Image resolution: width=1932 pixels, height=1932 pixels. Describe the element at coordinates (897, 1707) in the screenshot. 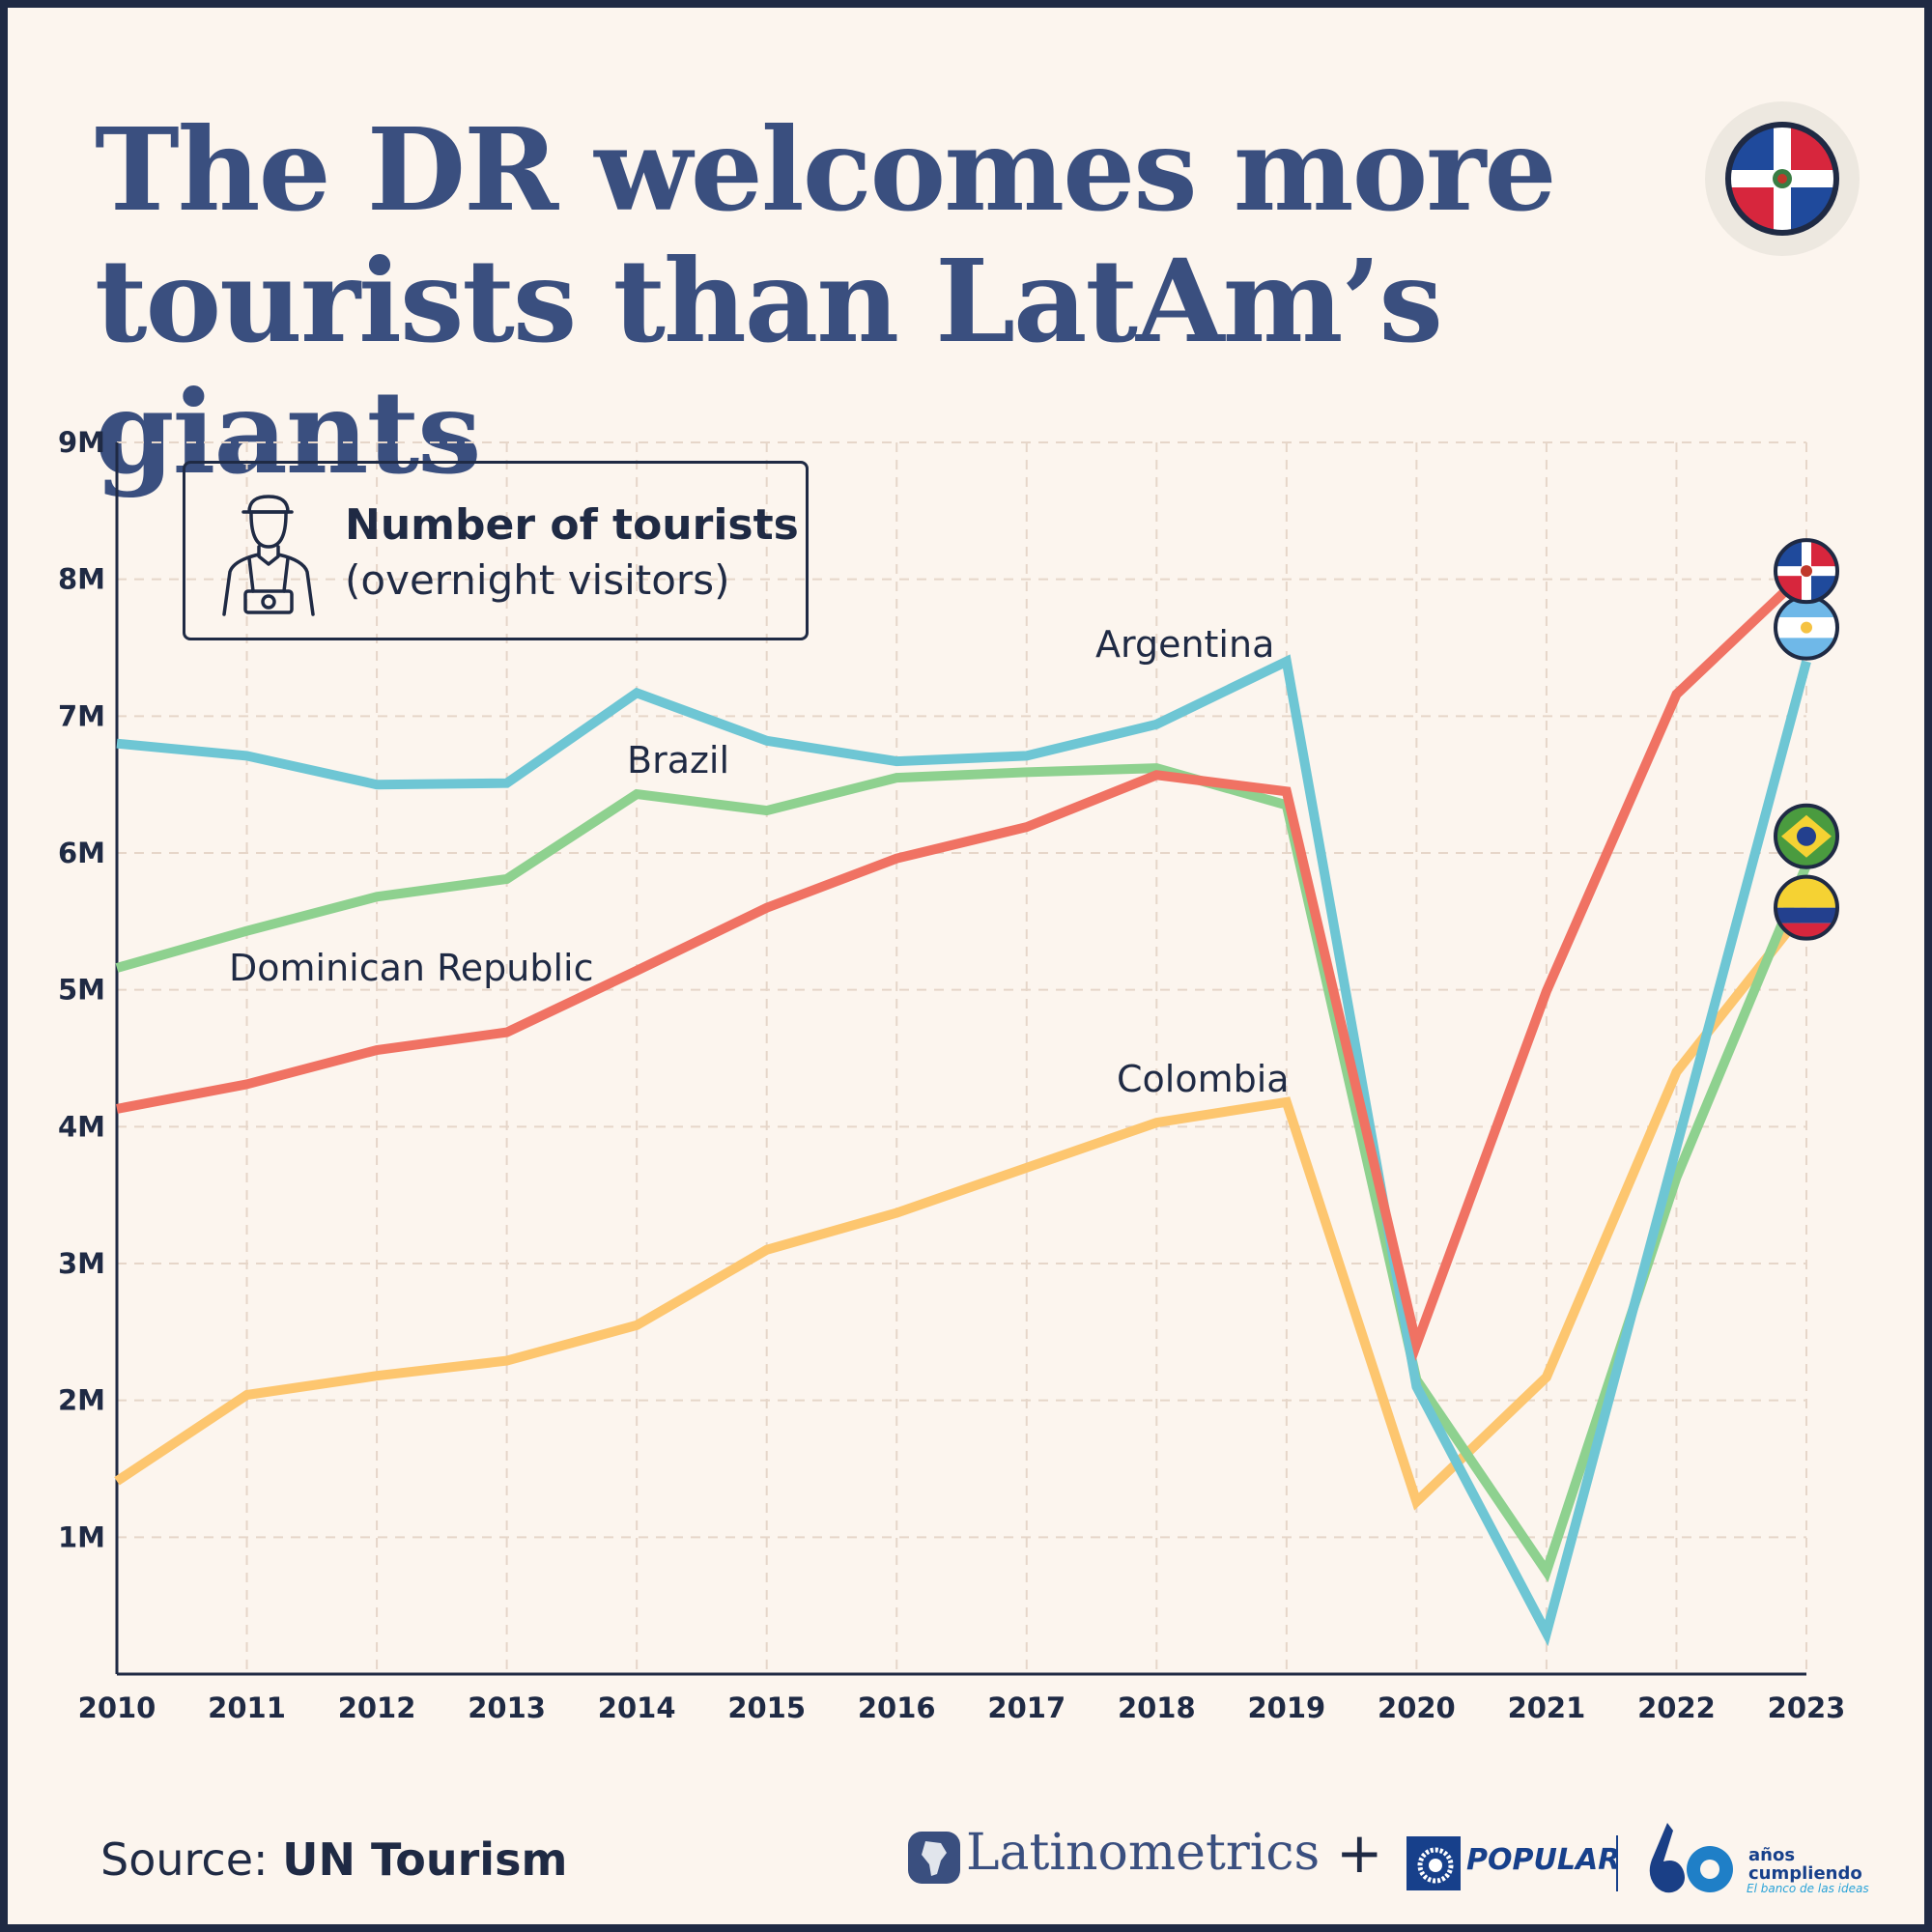

I see `x-tick-label: 2016` at that location.